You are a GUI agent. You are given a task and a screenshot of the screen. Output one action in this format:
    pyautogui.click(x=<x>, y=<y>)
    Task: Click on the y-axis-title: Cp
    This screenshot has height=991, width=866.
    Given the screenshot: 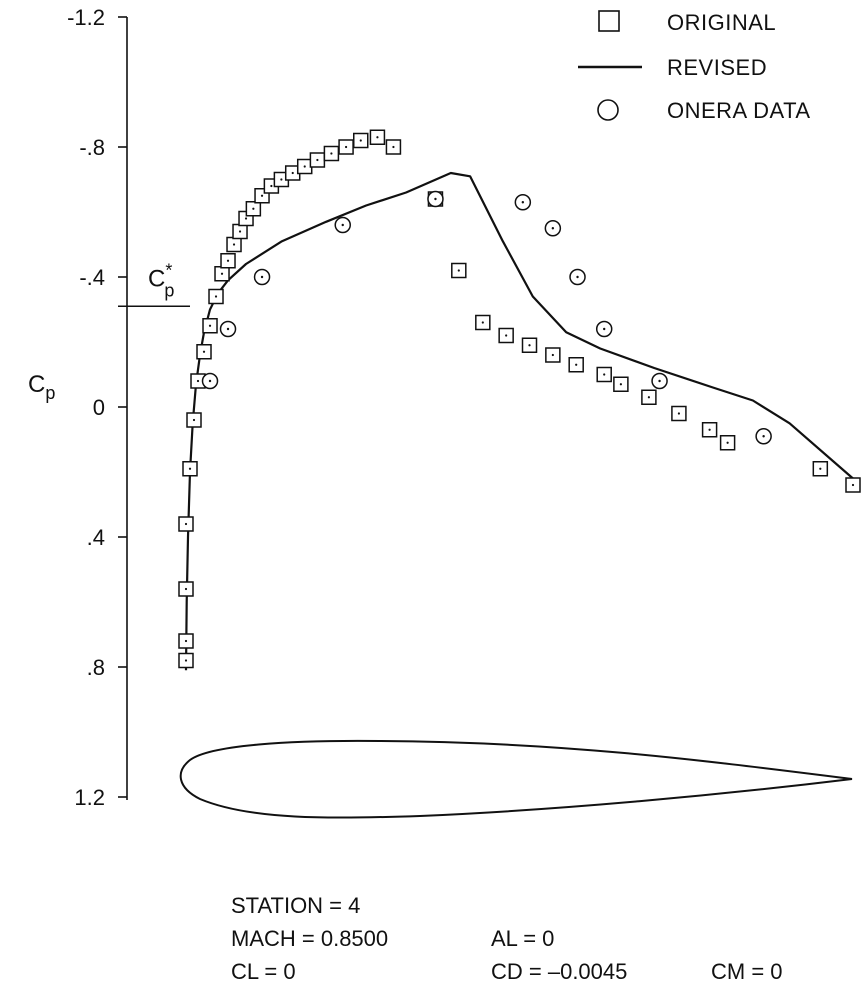 What is the action you would take?
    pyautogui.click(x=41, y=387)
    